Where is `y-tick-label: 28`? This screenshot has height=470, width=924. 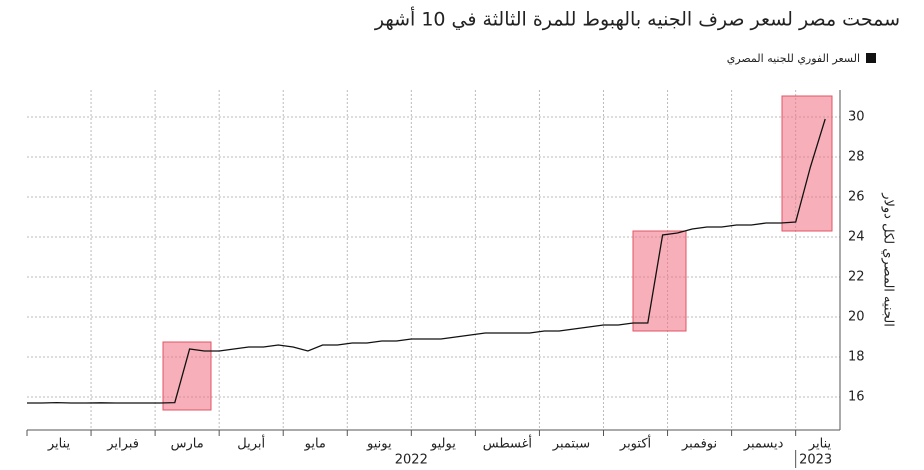 y-tick-label: 28 is located at coordinates (856, 157).